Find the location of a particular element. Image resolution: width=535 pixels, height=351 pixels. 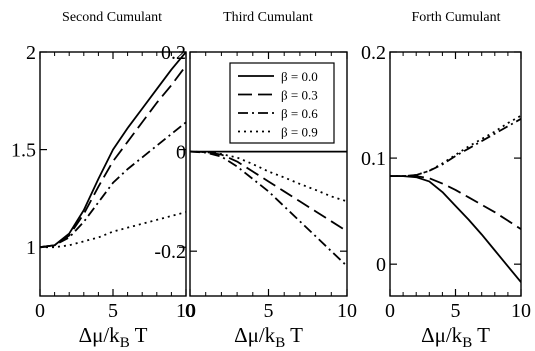

legend-label: β = 0.9 is located at coordinates (299, 132).